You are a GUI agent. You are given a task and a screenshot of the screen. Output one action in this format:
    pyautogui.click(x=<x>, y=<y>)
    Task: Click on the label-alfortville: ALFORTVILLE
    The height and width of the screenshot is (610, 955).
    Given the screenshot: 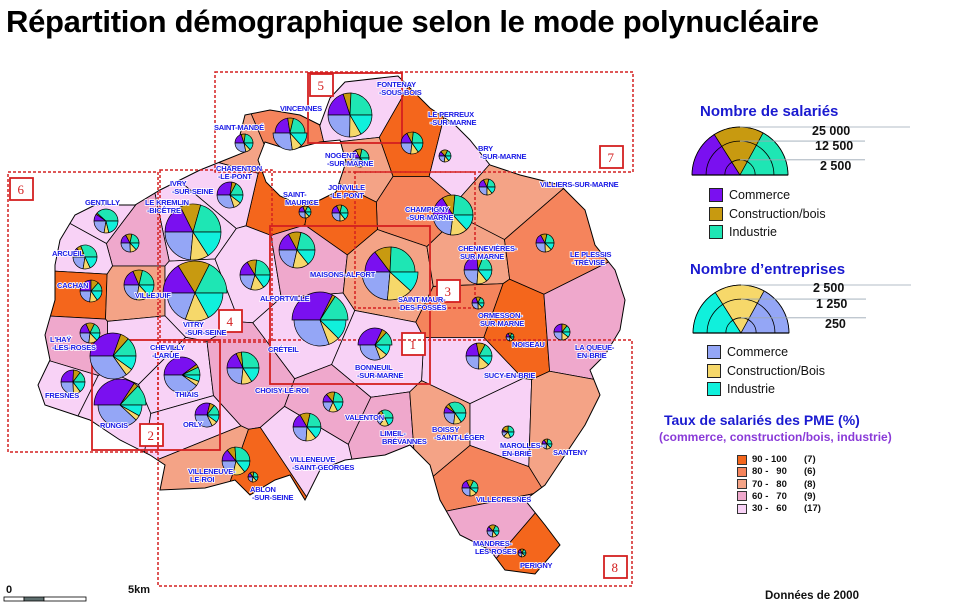 What is the action you would take?
    pyautogui.click(x=285, y=298)
    